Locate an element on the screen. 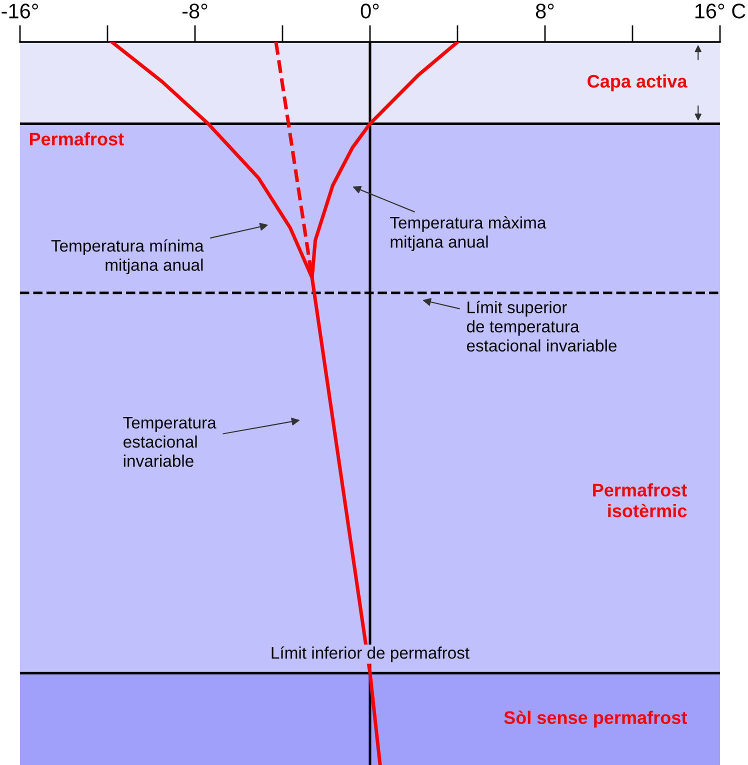 This screenshot has height=765, width=748. annotation: Temperatura màxima mitjana anual is located at coordinates (468, 234).